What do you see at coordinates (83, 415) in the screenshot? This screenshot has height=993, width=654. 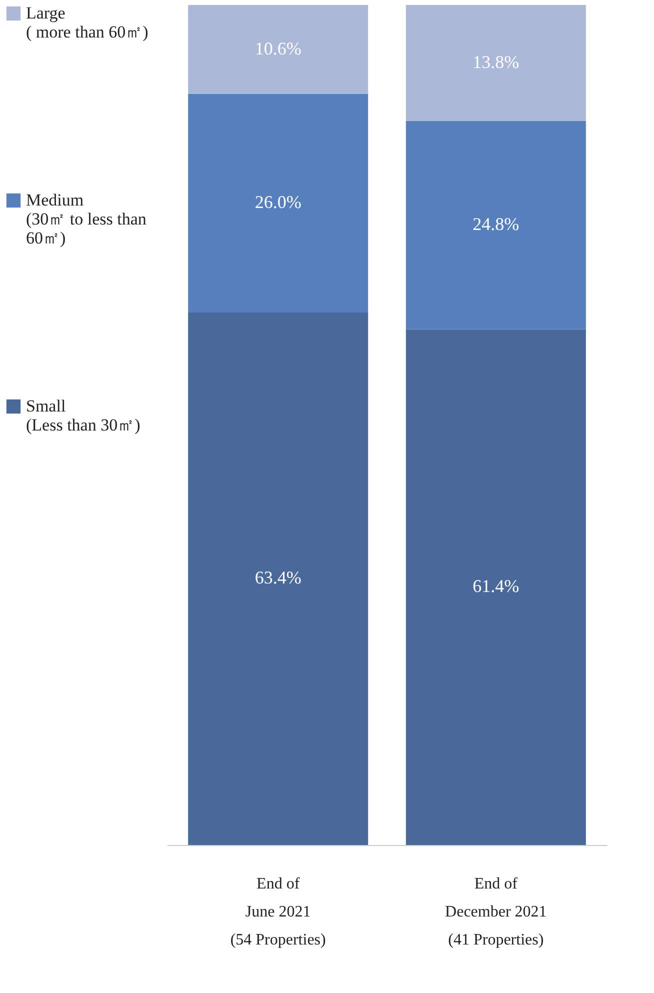 I see `legend-label: Small (Less than 30㎡)` at bounding box center [83, 415].